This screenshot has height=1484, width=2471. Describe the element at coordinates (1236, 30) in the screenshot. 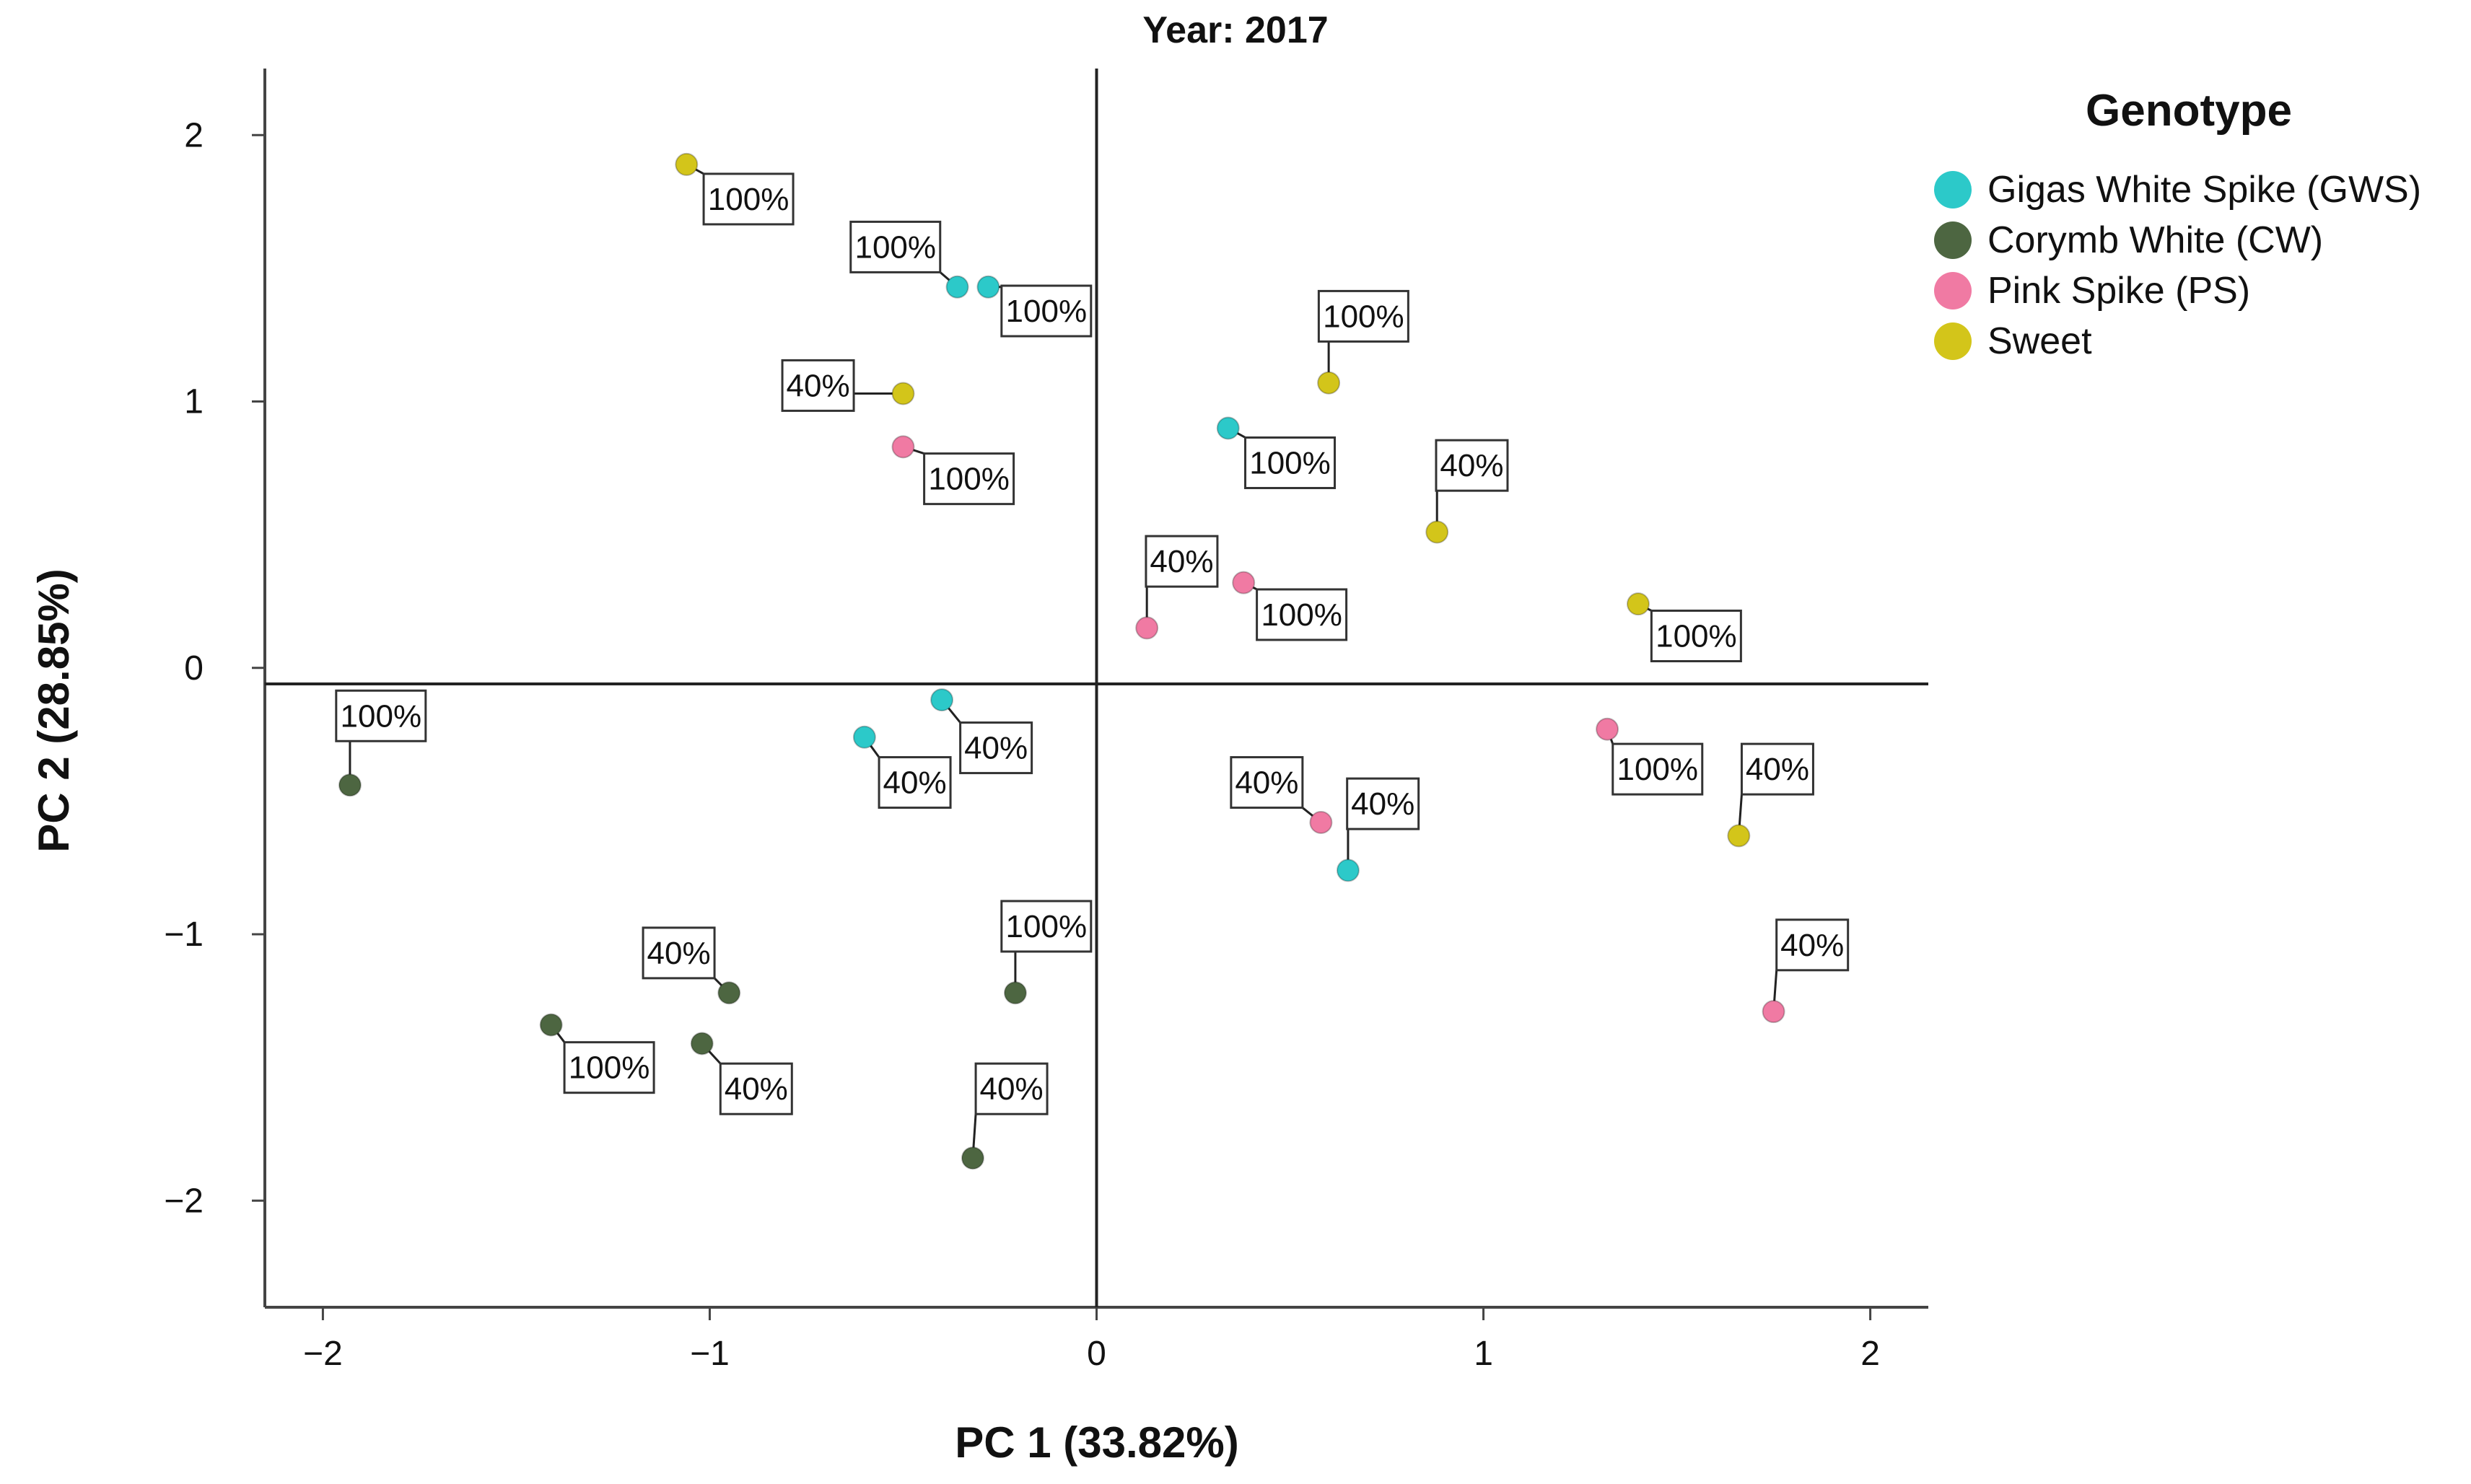

I see `chart-title: Year: 2017` at that location.